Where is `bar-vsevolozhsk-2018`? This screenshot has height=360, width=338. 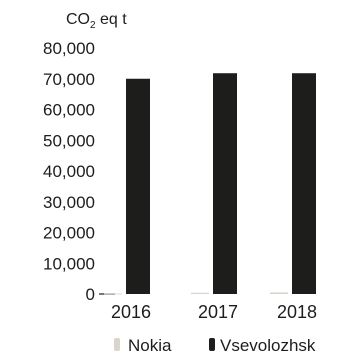
bar-vsevolozhsk-2018 is located at coordinates (304, 183).